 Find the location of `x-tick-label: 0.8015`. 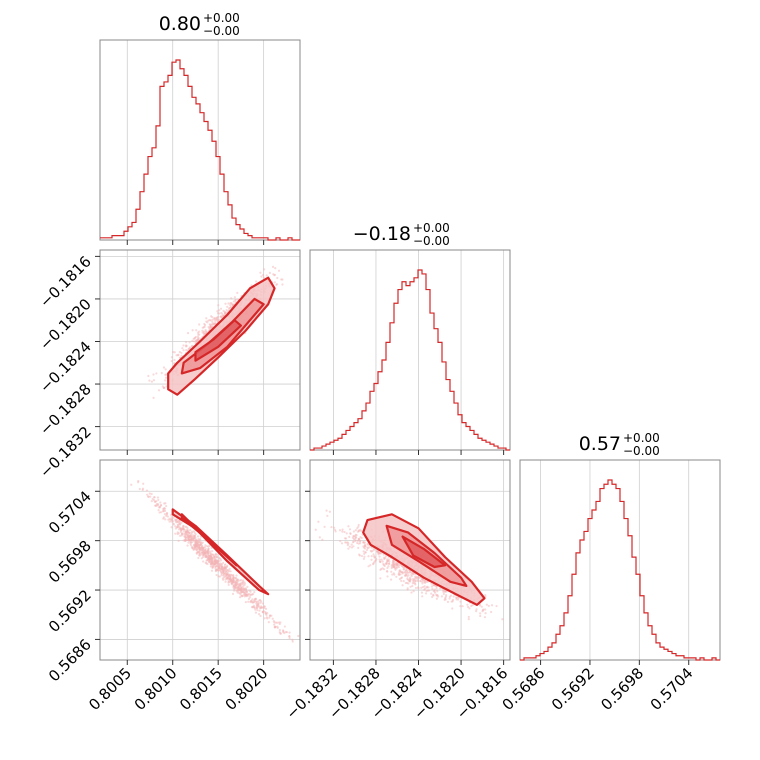

x-tick-label: 0.8015 is located at coordinates (201, 689).